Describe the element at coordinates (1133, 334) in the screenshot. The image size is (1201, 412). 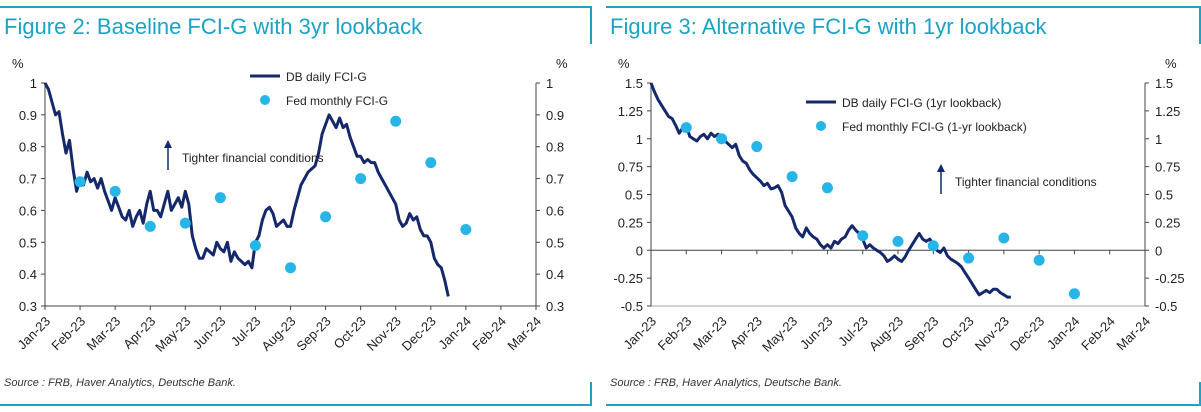
I see `x-tick-label: Mar-24` at that location.